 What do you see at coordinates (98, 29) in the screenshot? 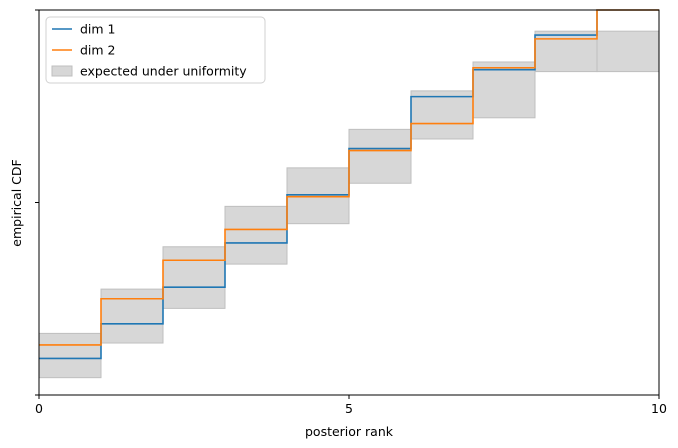
I see `legend-label: dim 1` at bounding box center [98, 29].